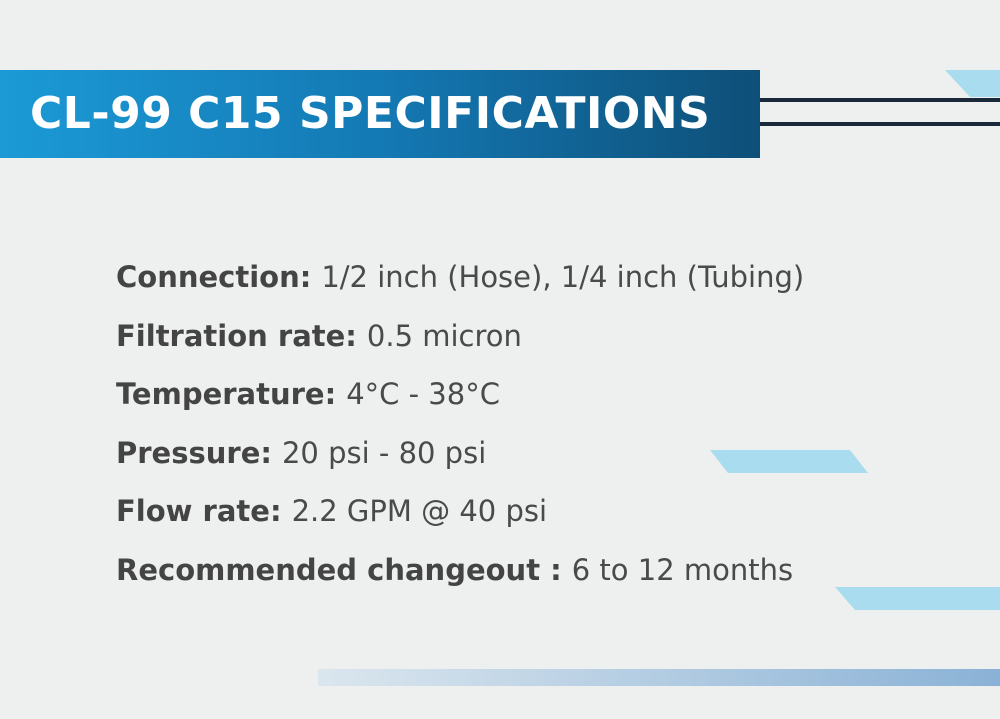 The image size is (1000, 719). What do you see at coordinates (339, 569) in the screenshot?
I see `spec-label: Recommended changeout :` at bounding box center [339, 569].